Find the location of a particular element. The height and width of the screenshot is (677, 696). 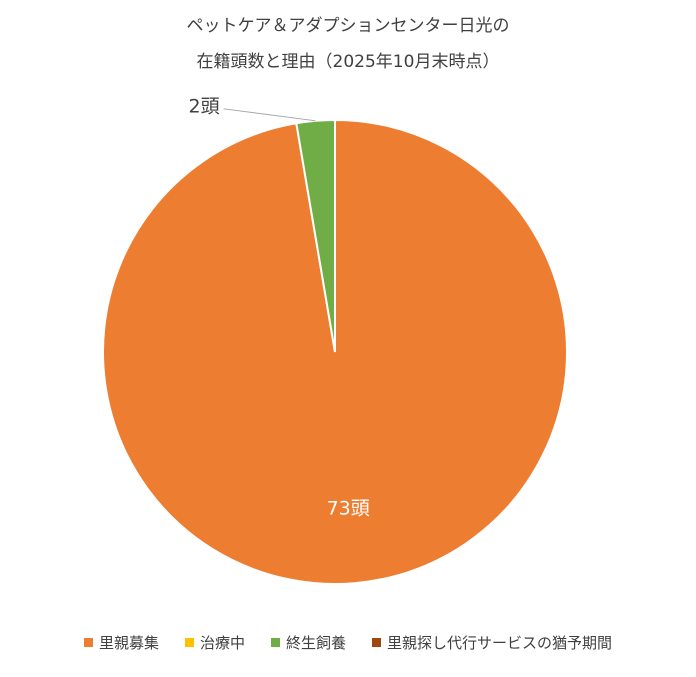

legend-swatch-grace-period is located at coordinates (377, 642).